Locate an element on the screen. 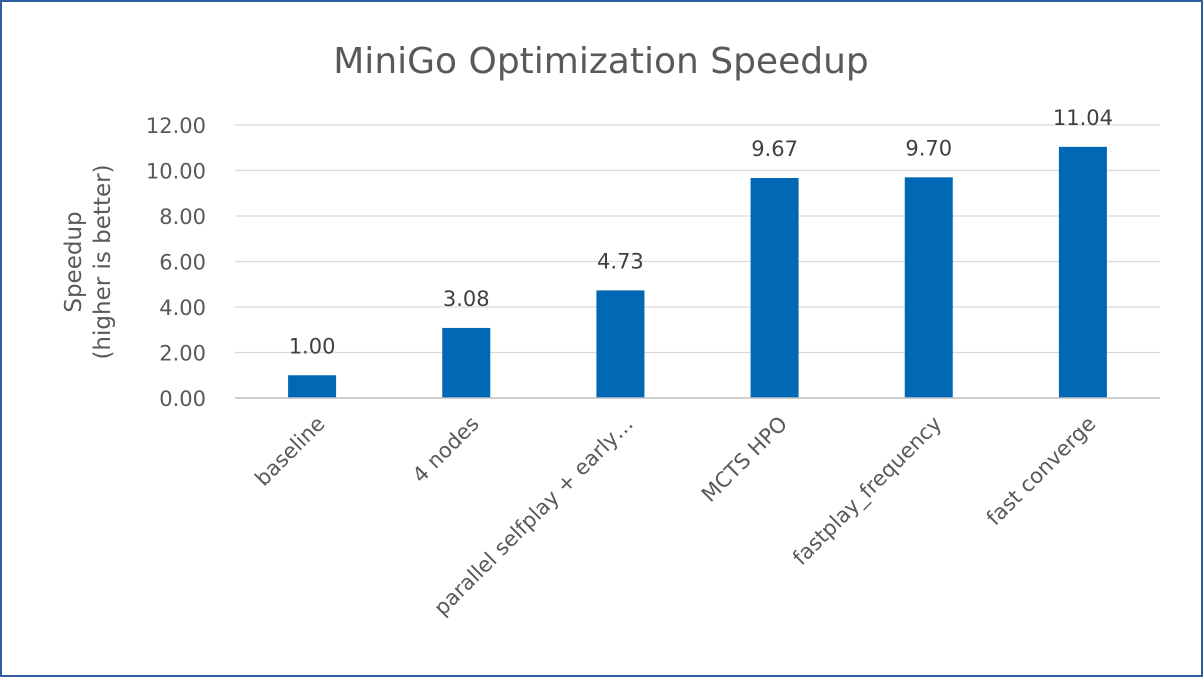  x-tick-label: 4 nodes is located at coordinates (446, 450).